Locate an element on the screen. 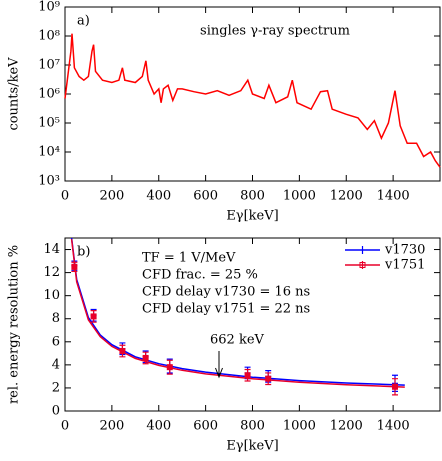  y-tick-label: 6 is located at coordinates (56, 341).